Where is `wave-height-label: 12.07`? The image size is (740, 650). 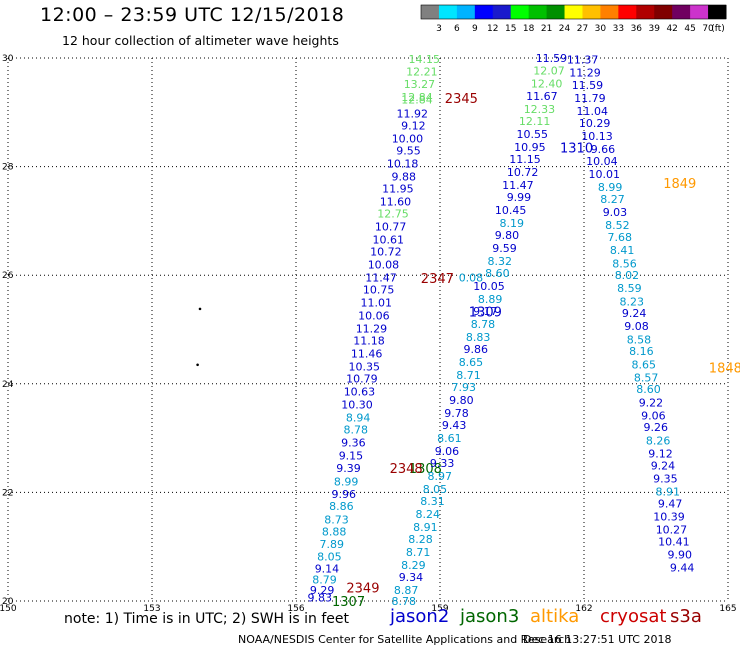
wave-height-label: 12.07 is located at coordinates (549, 70).